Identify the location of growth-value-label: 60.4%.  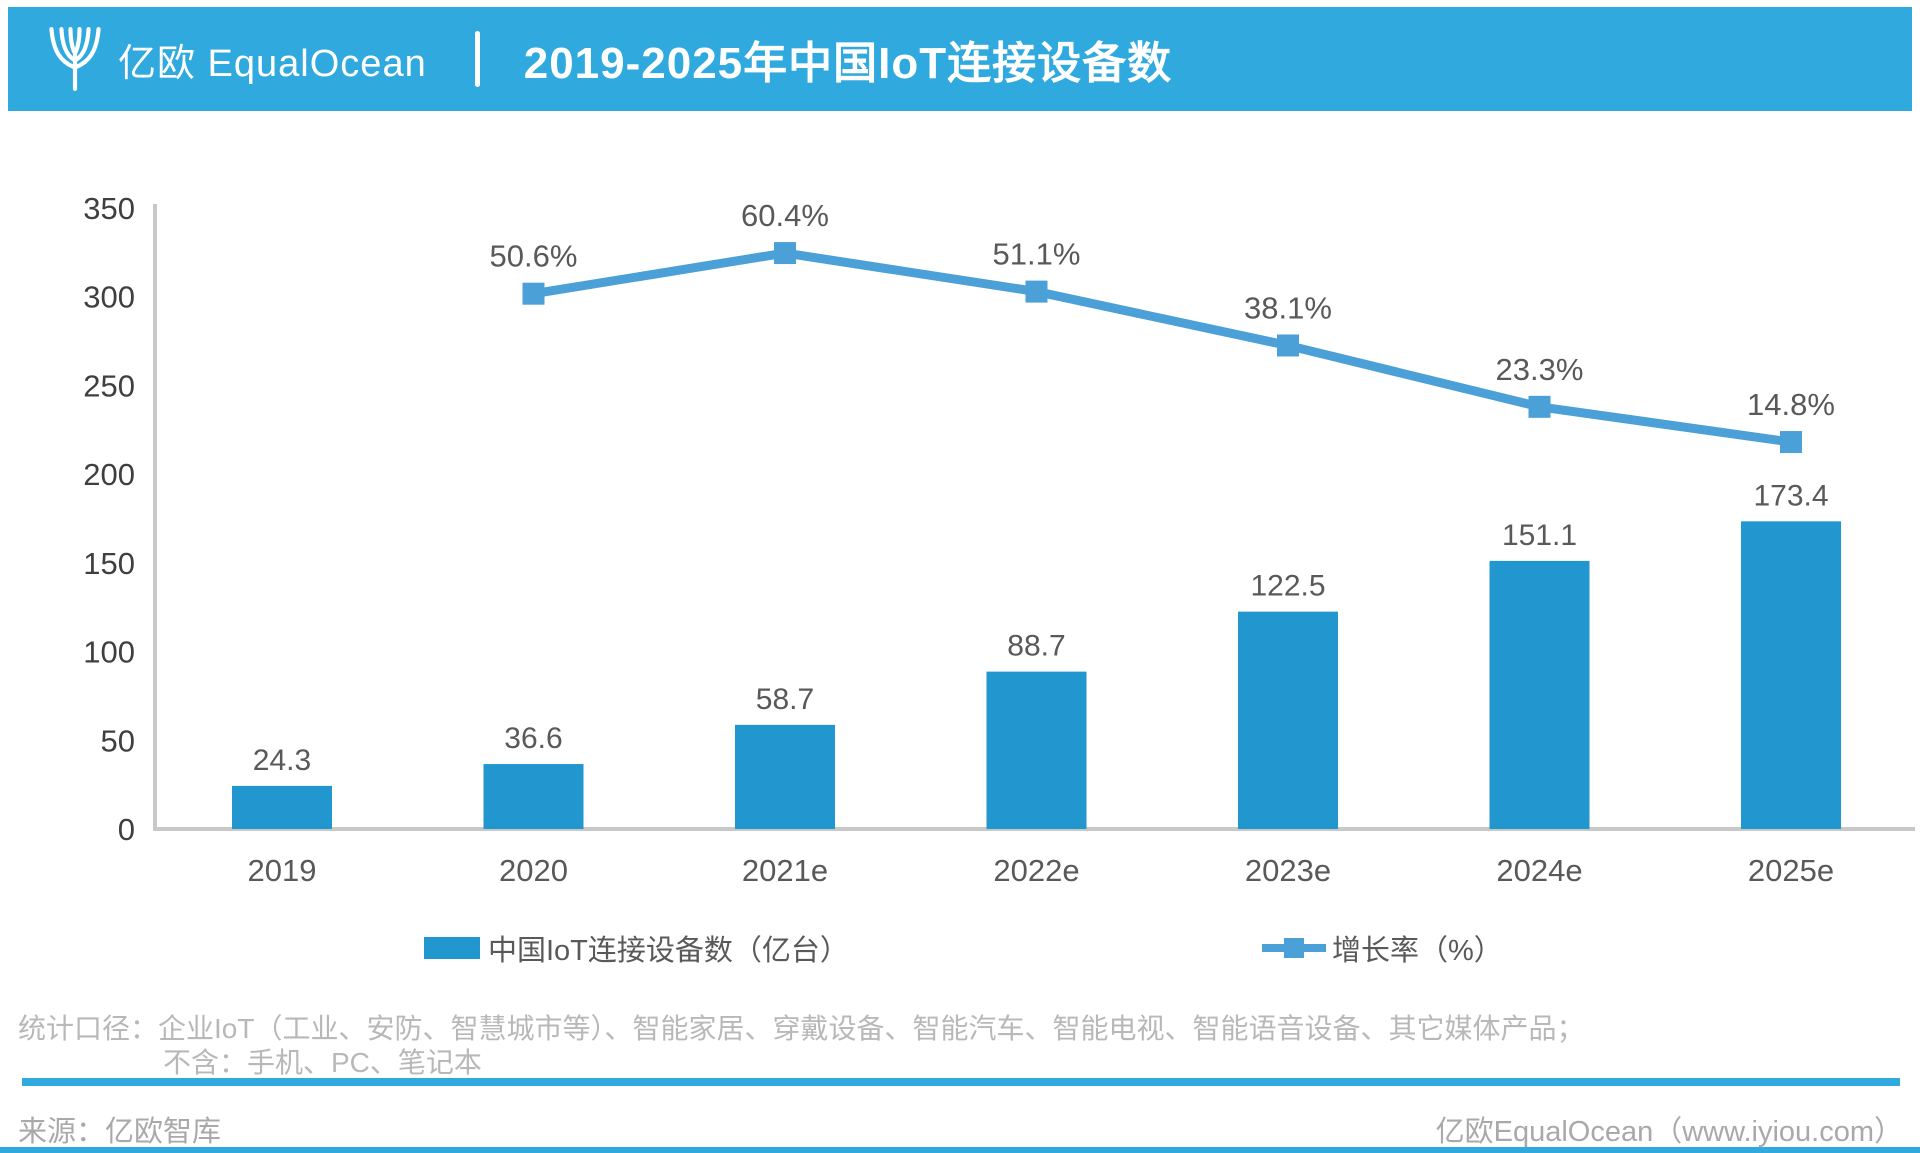
(785, 215).